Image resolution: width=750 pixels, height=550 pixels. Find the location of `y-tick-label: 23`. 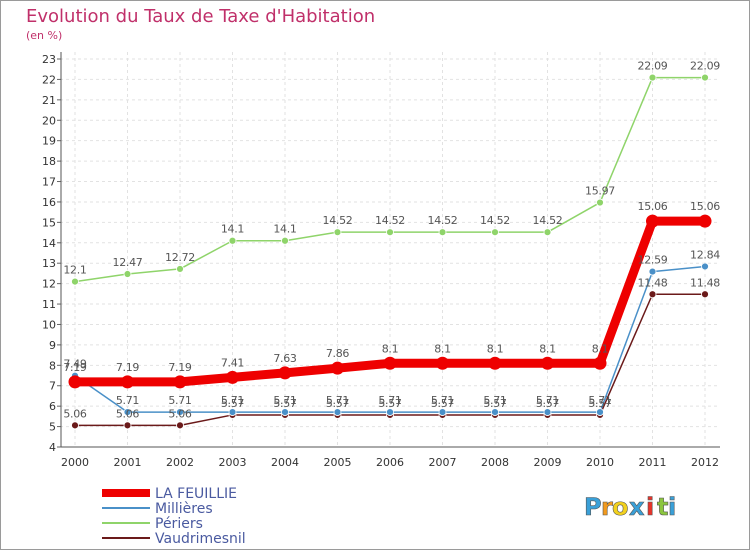

y-tick-label: 23 is located at coordinates (49, 59).